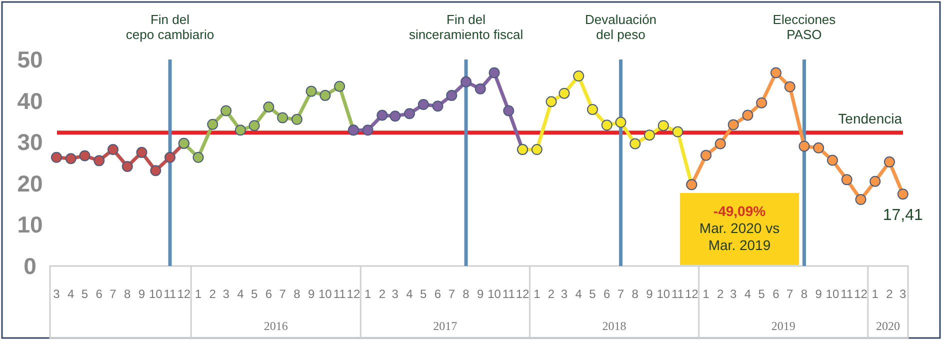  Describe the element at coordinates (466, 27) in the screenshot. I see `ref-line-label: Fin del sinceramiento fiscal` at that location.